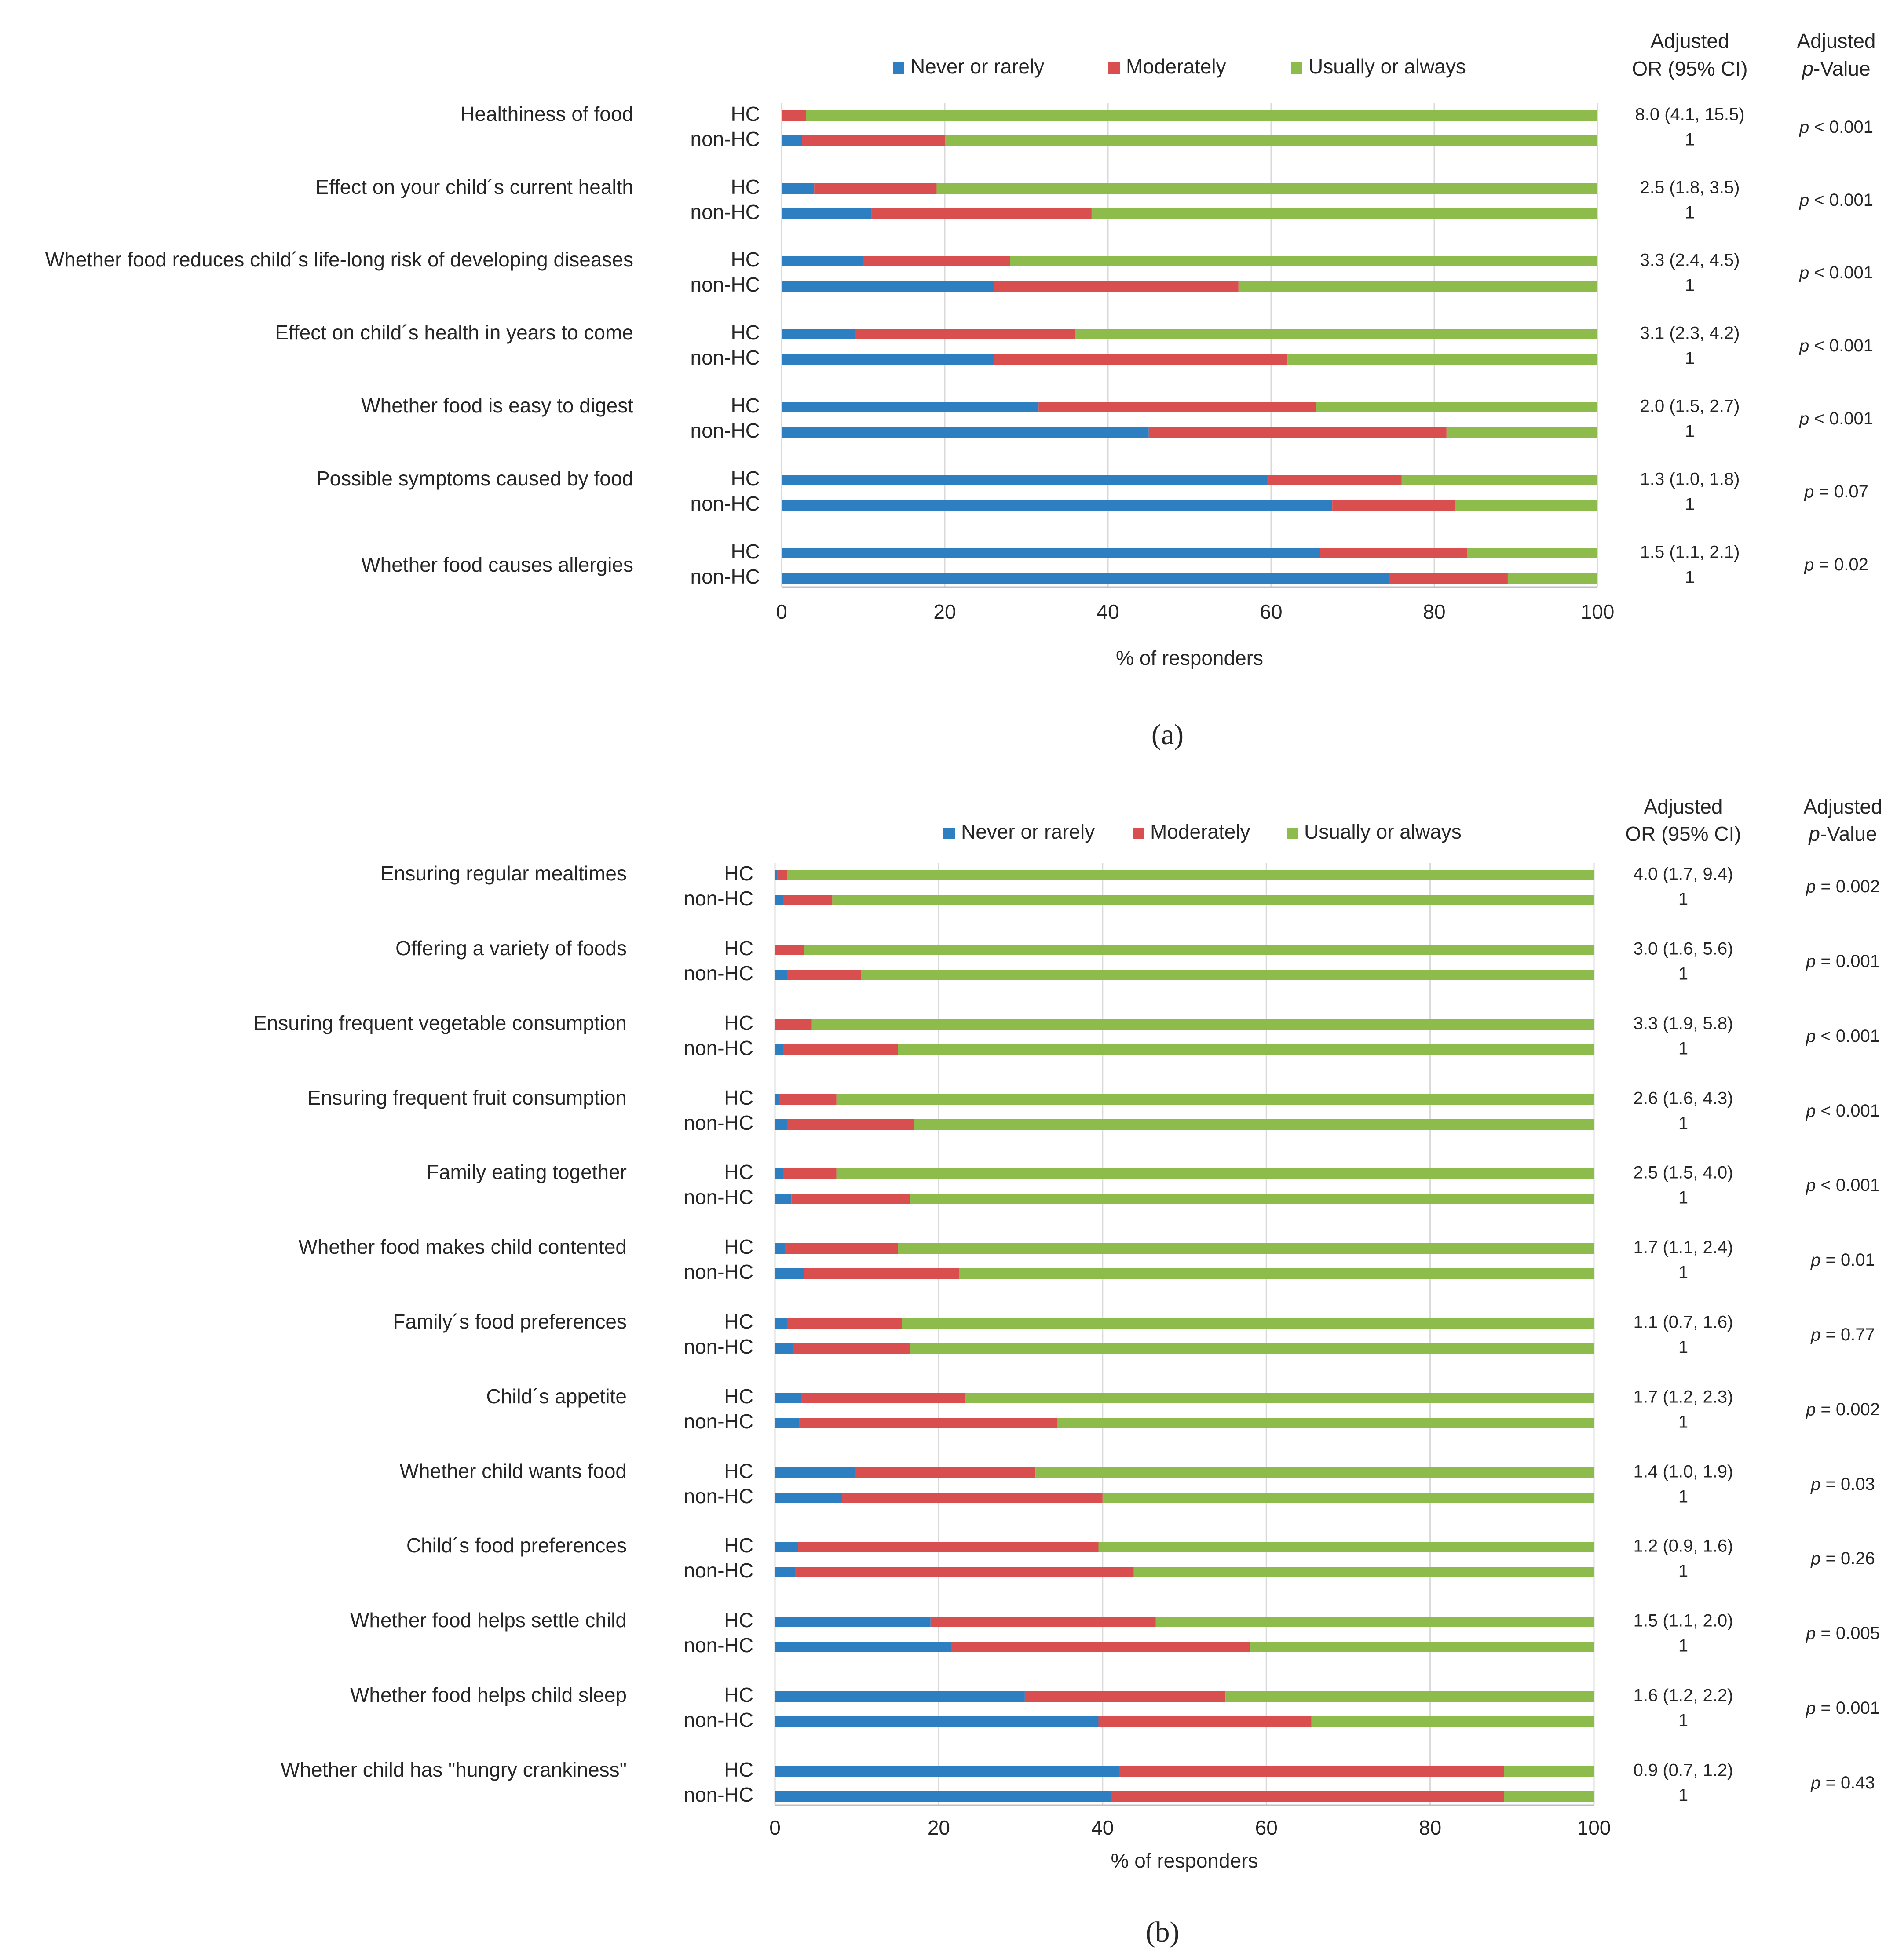 The height and width of the screenshot is (1960, 1886). I want to click on legend-label: Usually or always, so click(1387, 66).